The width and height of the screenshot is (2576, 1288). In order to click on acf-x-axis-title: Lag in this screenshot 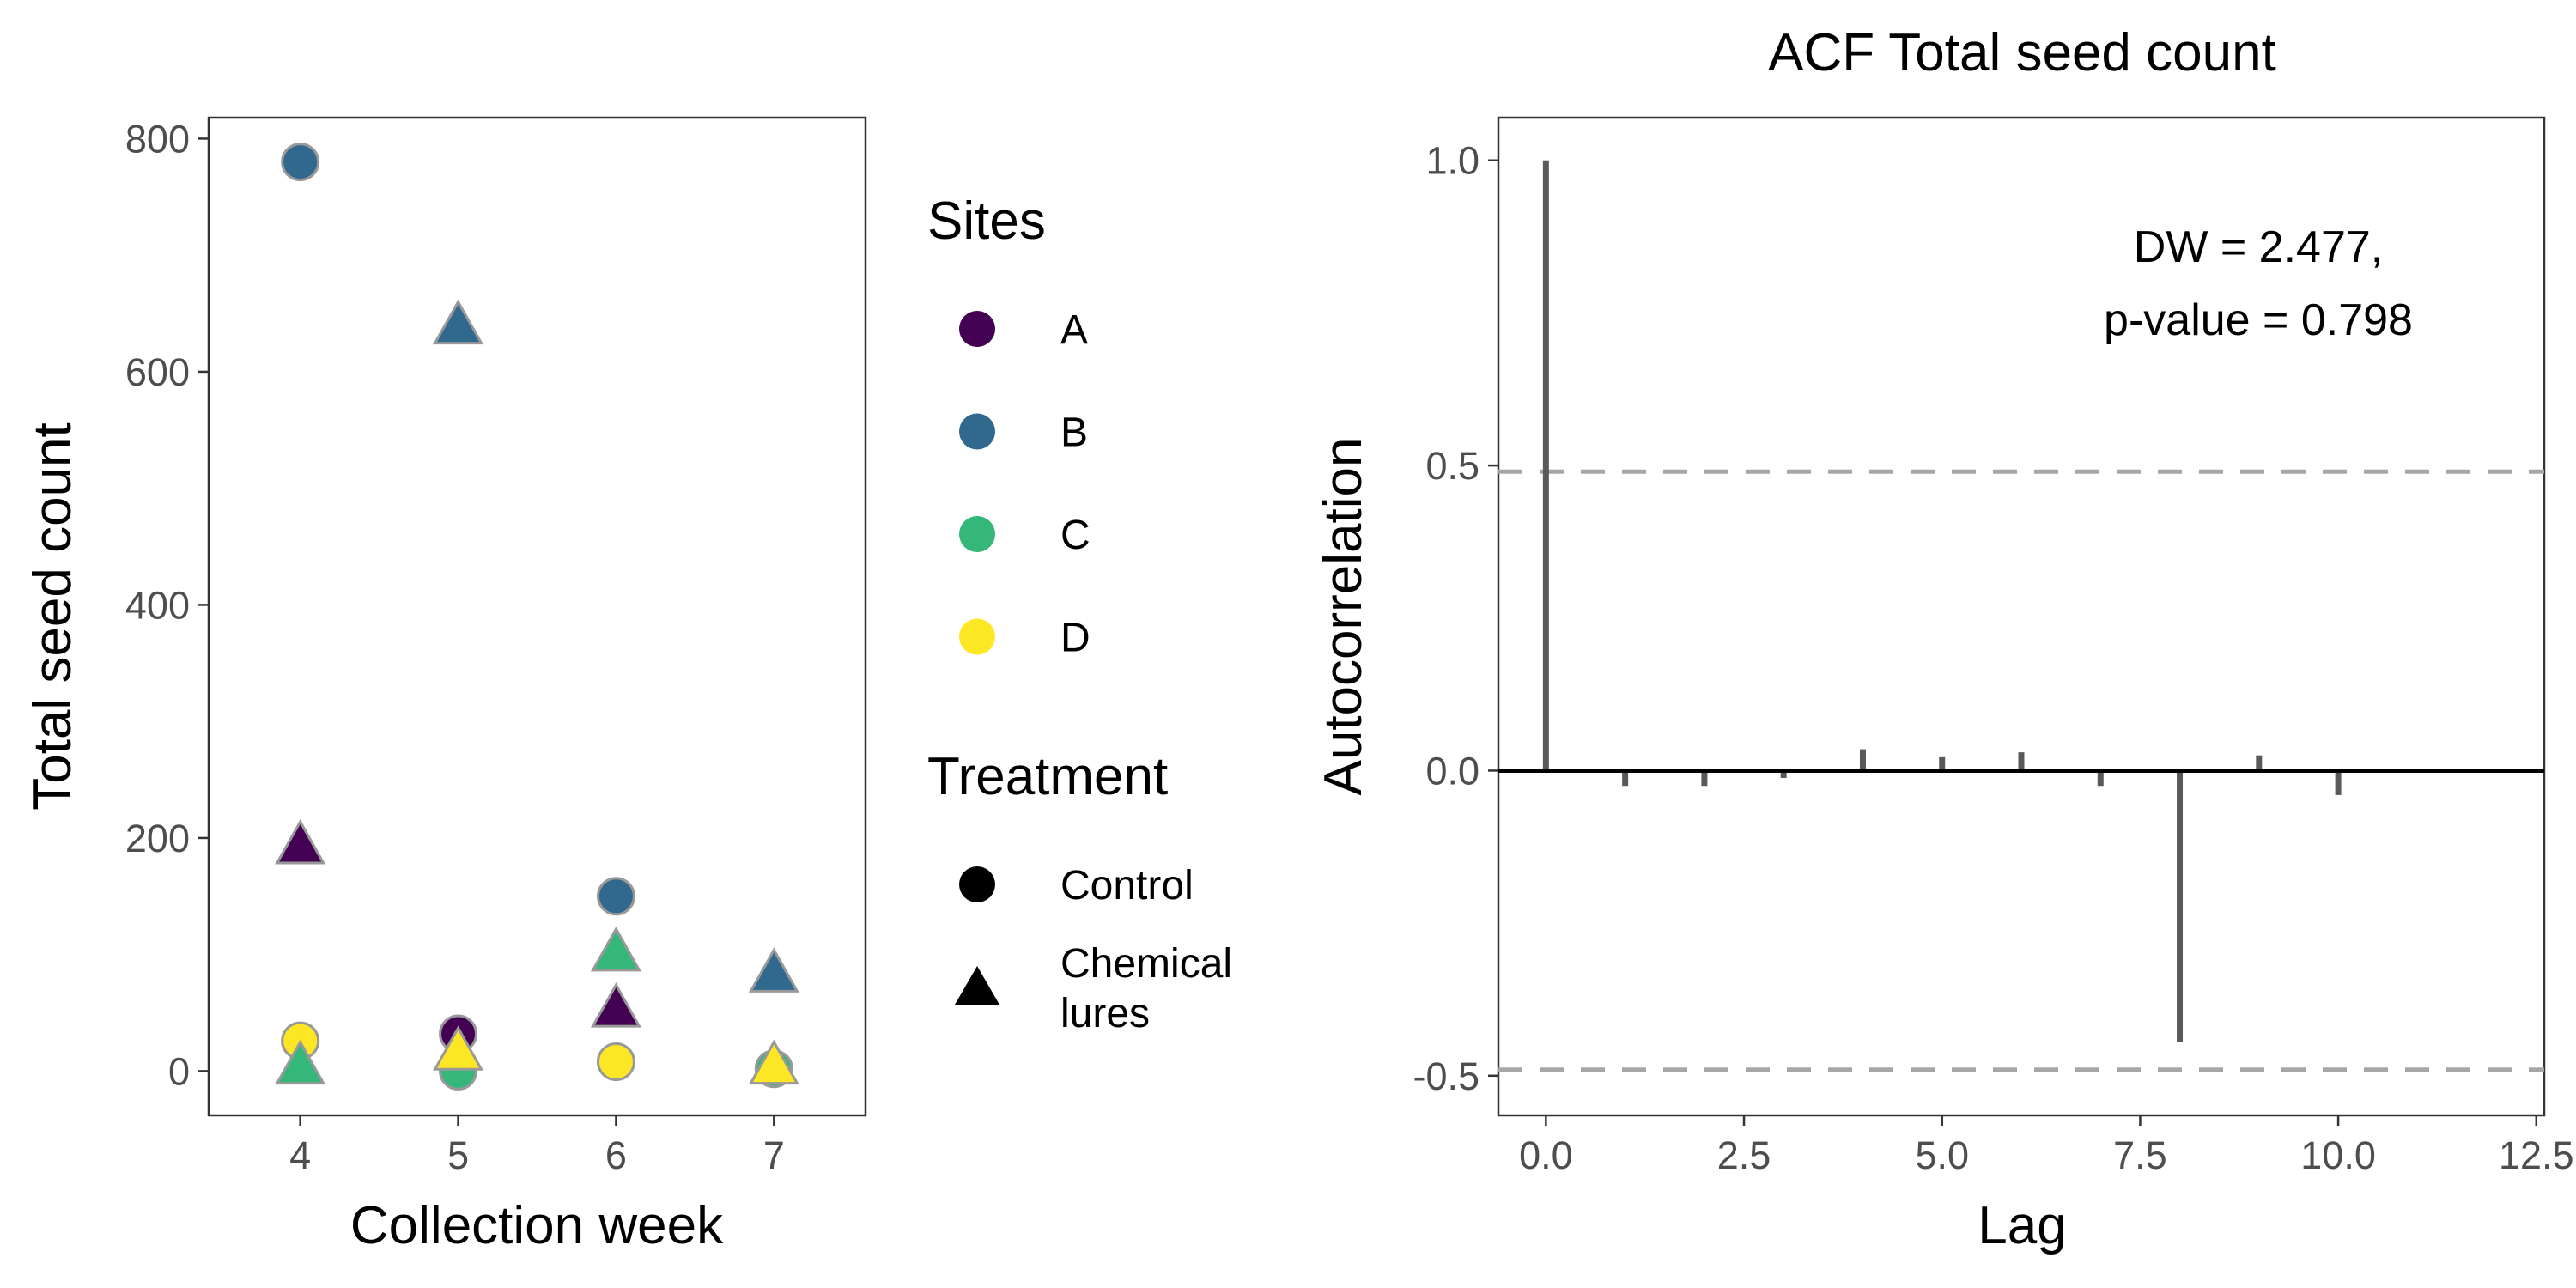, I will do `click(2022, 1225)`.